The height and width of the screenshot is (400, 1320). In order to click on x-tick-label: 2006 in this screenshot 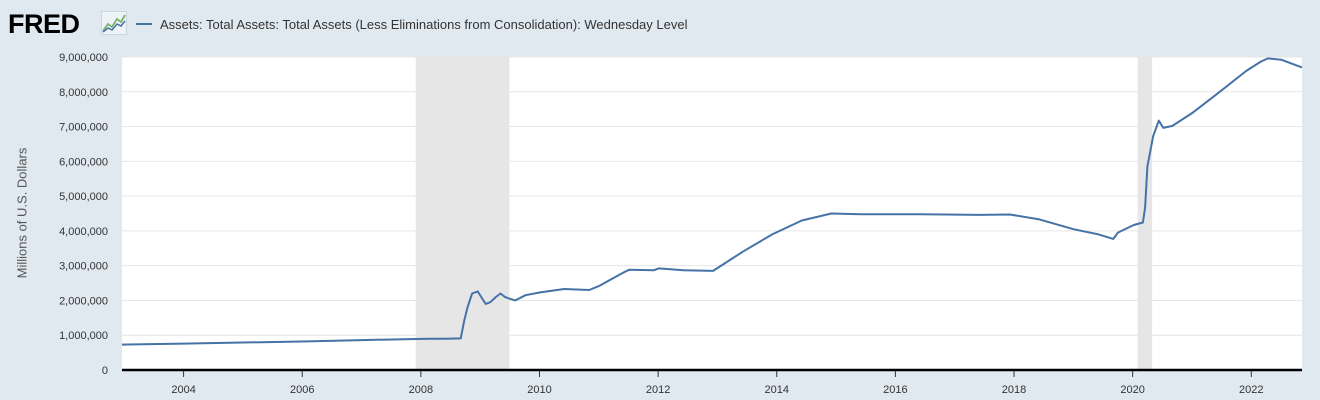, I will do `click(302, 390)`.